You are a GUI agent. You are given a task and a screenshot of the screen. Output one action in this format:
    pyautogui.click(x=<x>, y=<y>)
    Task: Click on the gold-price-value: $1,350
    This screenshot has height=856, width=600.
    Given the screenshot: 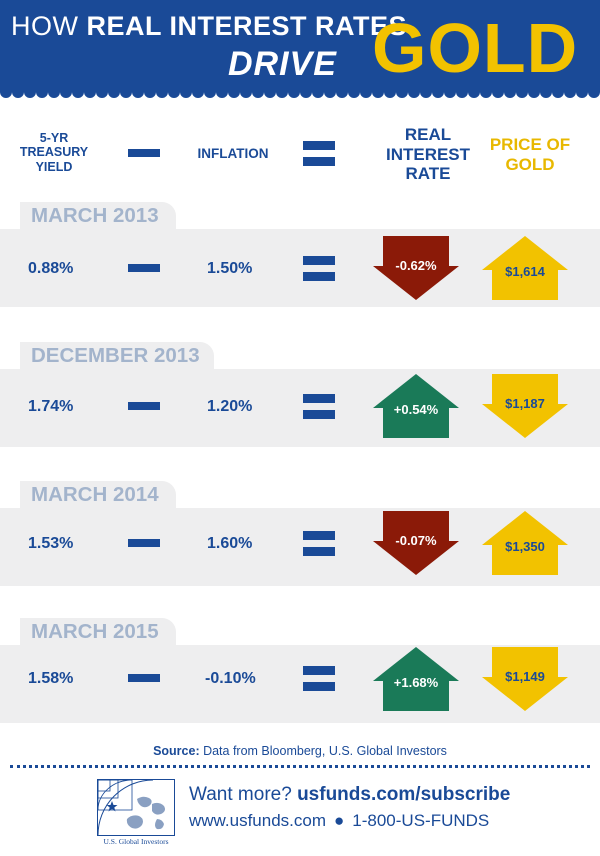 What is the action you would take?
    pyautogui.click(x=525, y=546)
    